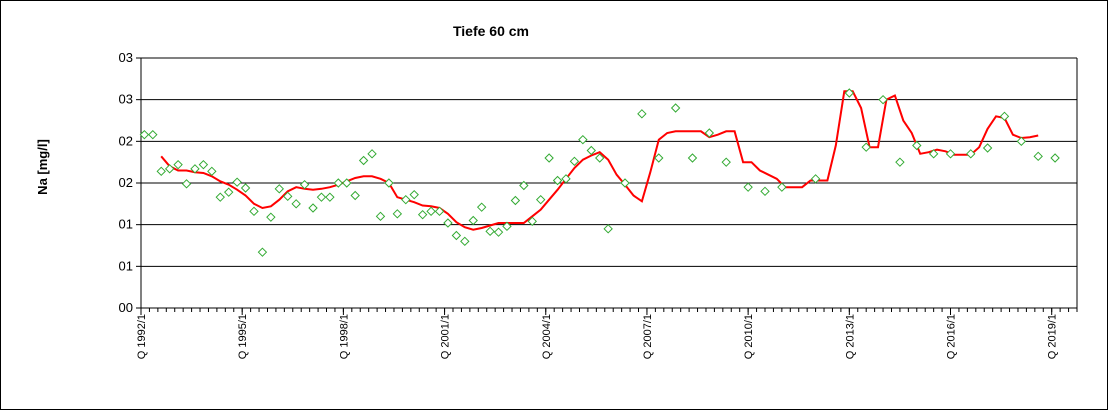 This screenshot has height=410, width=1108. What do you see at coordinates (142, 336) in the screenshot?
I see `x-tick-label: Q 1992/1` at bounding box center [142, 336].